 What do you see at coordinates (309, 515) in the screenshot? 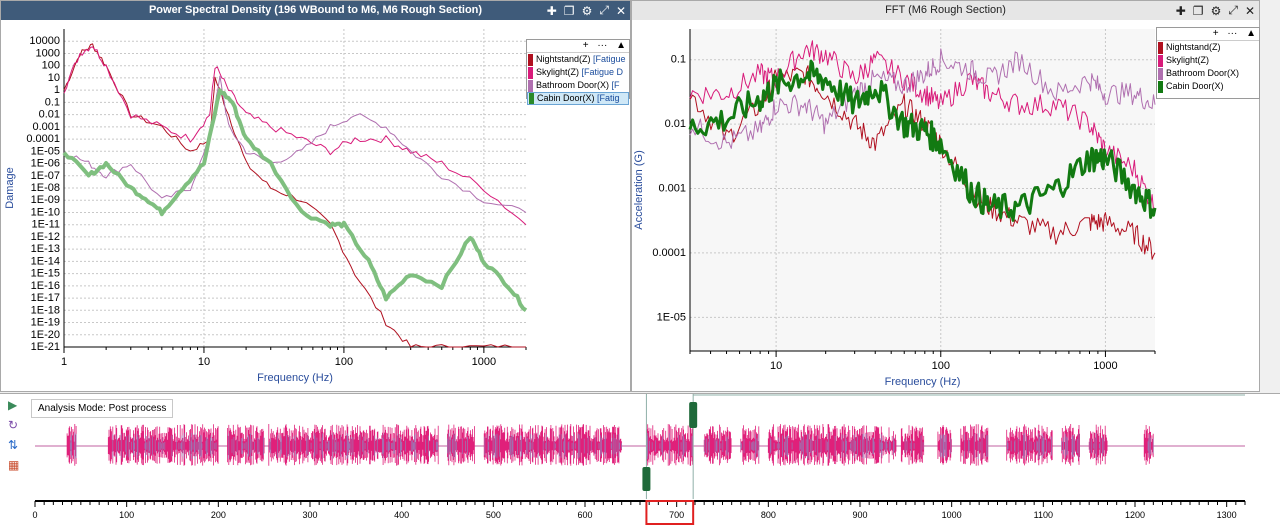
I see `timeline-tick-label: 300` at bounding box center [309, 515].